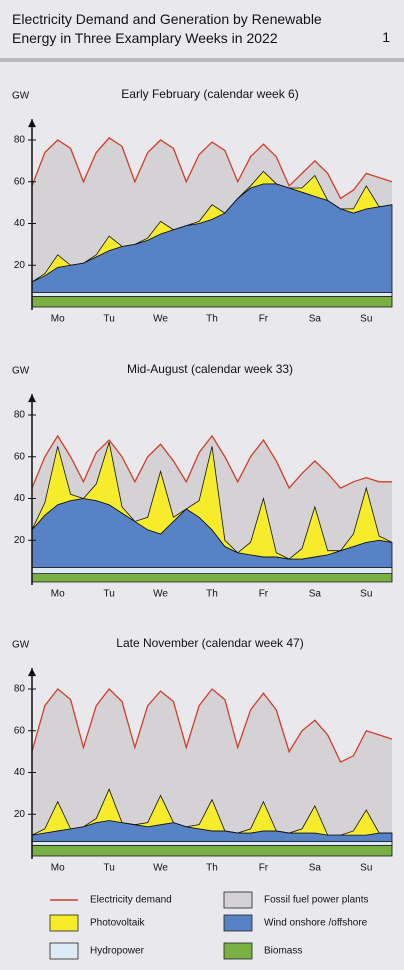 This screenshot has width=404, height=970. What do you see at coordinates (117, 951) in the screenshot?
I see `legend-label: Hydropower` at bounding box center [117, 951].